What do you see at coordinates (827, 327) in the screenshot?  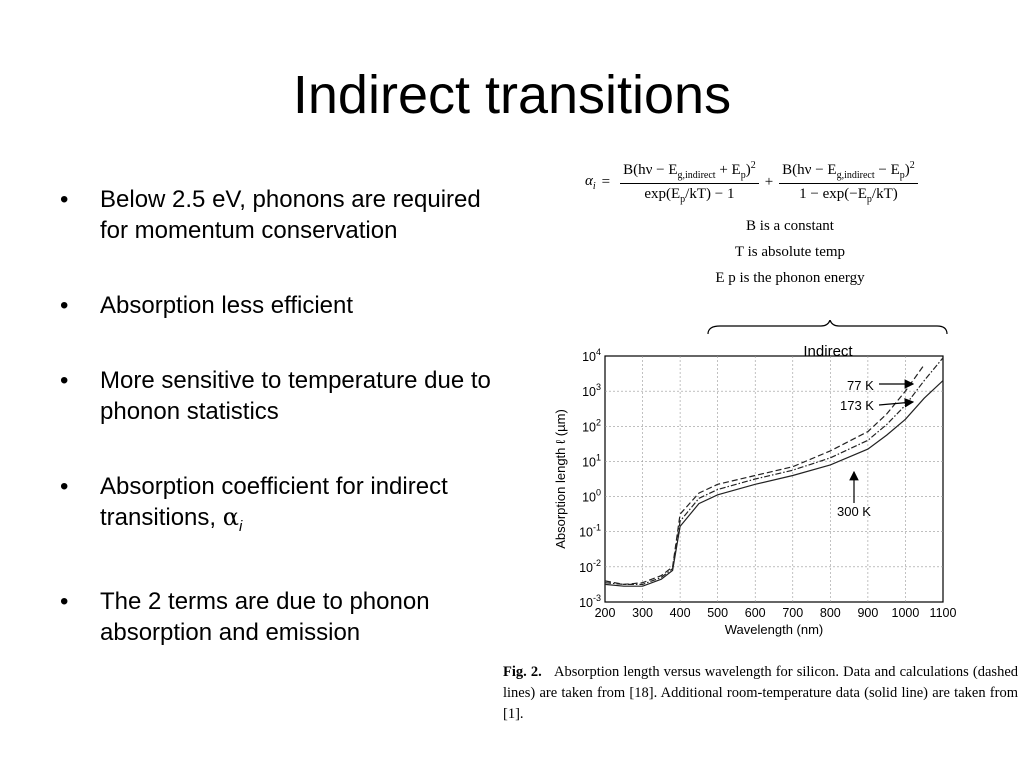 I see `indirect-brace` at bounding box center [827, 327].